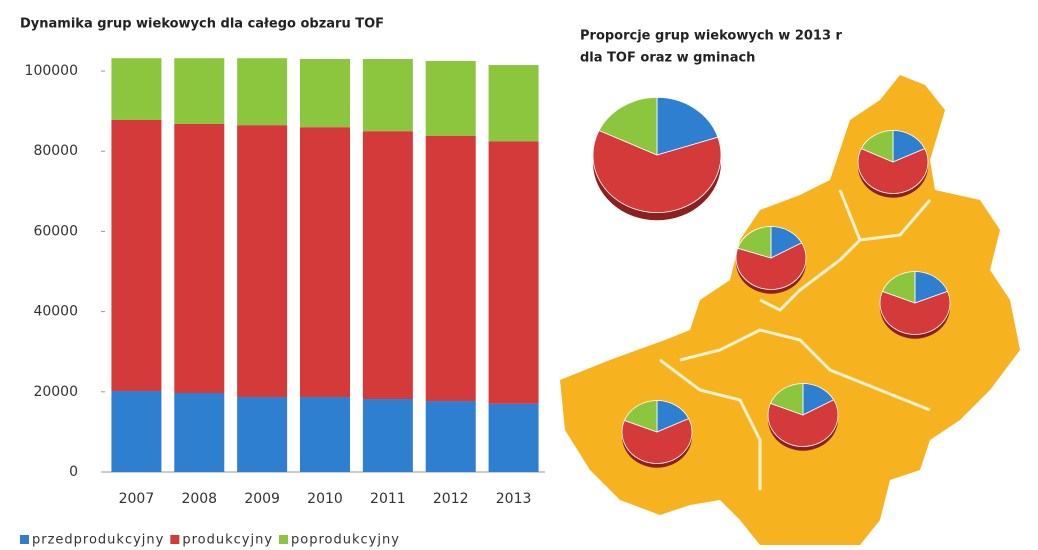 The image size is (1038, 550). What do you see at coordinates (325, 499) in the screenshot?
I see `x-tick-label: 2010` at bounding box center [325, 499].